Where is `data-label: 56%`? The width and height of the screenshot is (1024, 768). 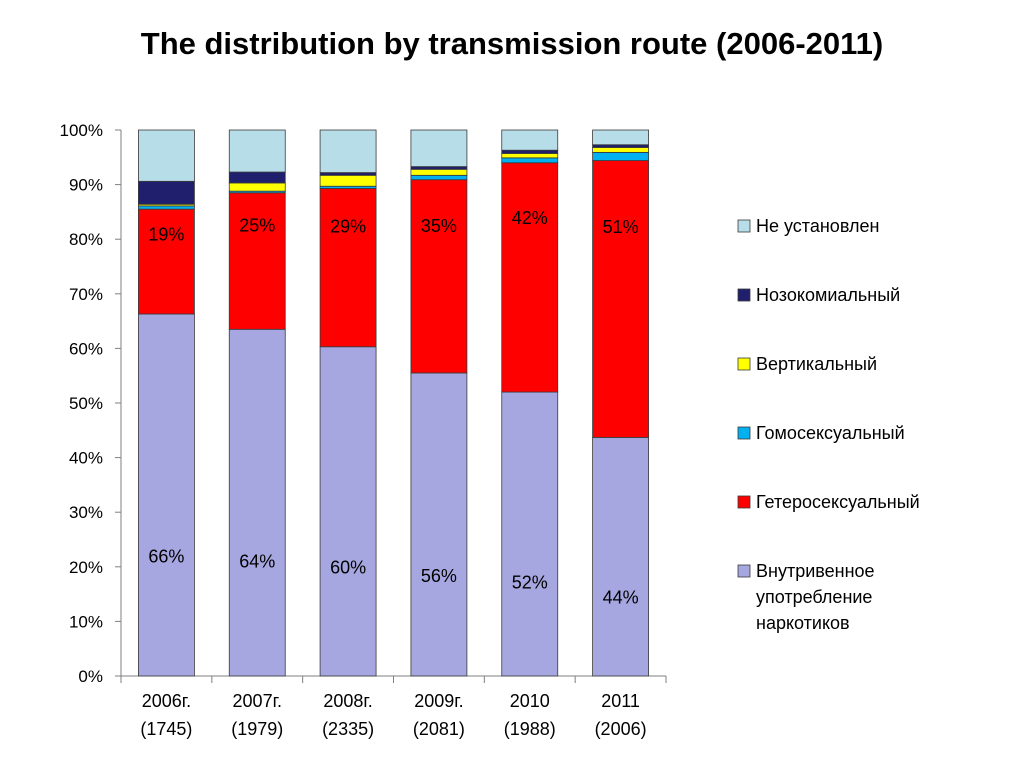
data-label: 56% is located at coordinates (439, 576).